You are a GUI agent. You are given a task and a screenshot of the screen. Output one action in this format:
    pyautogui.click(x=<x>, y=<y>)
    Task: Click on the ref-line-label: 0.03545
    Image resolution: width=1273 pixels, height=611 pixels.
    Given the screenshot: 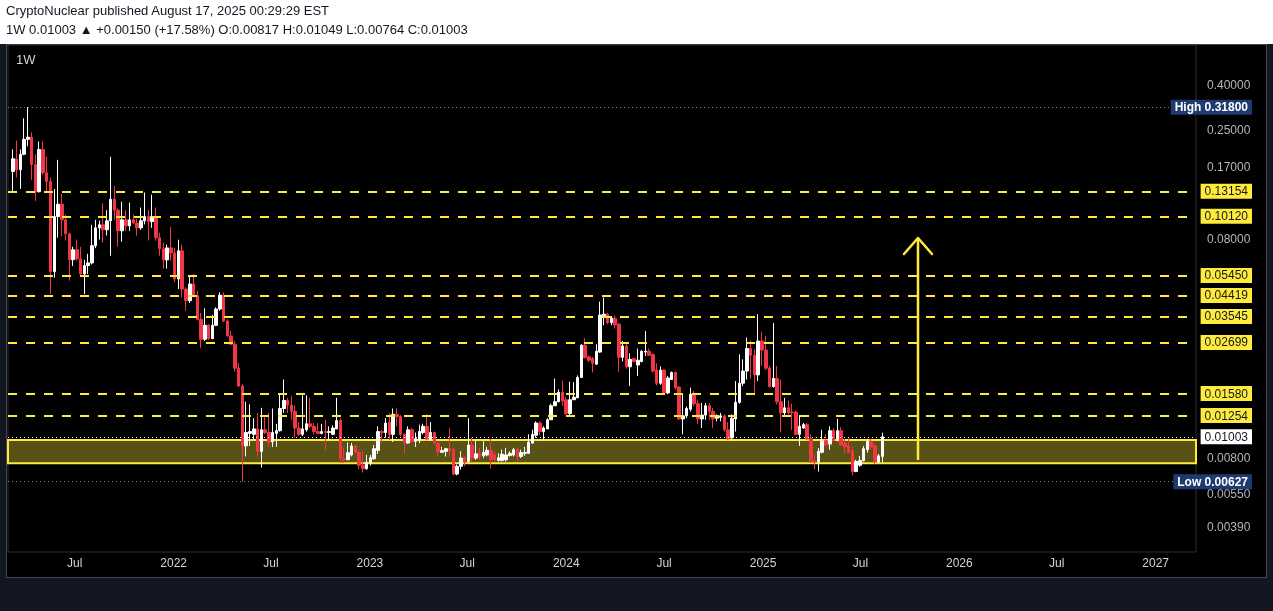 What is the action you would take?
    pyautogui.click(x=1226, y=316)
    